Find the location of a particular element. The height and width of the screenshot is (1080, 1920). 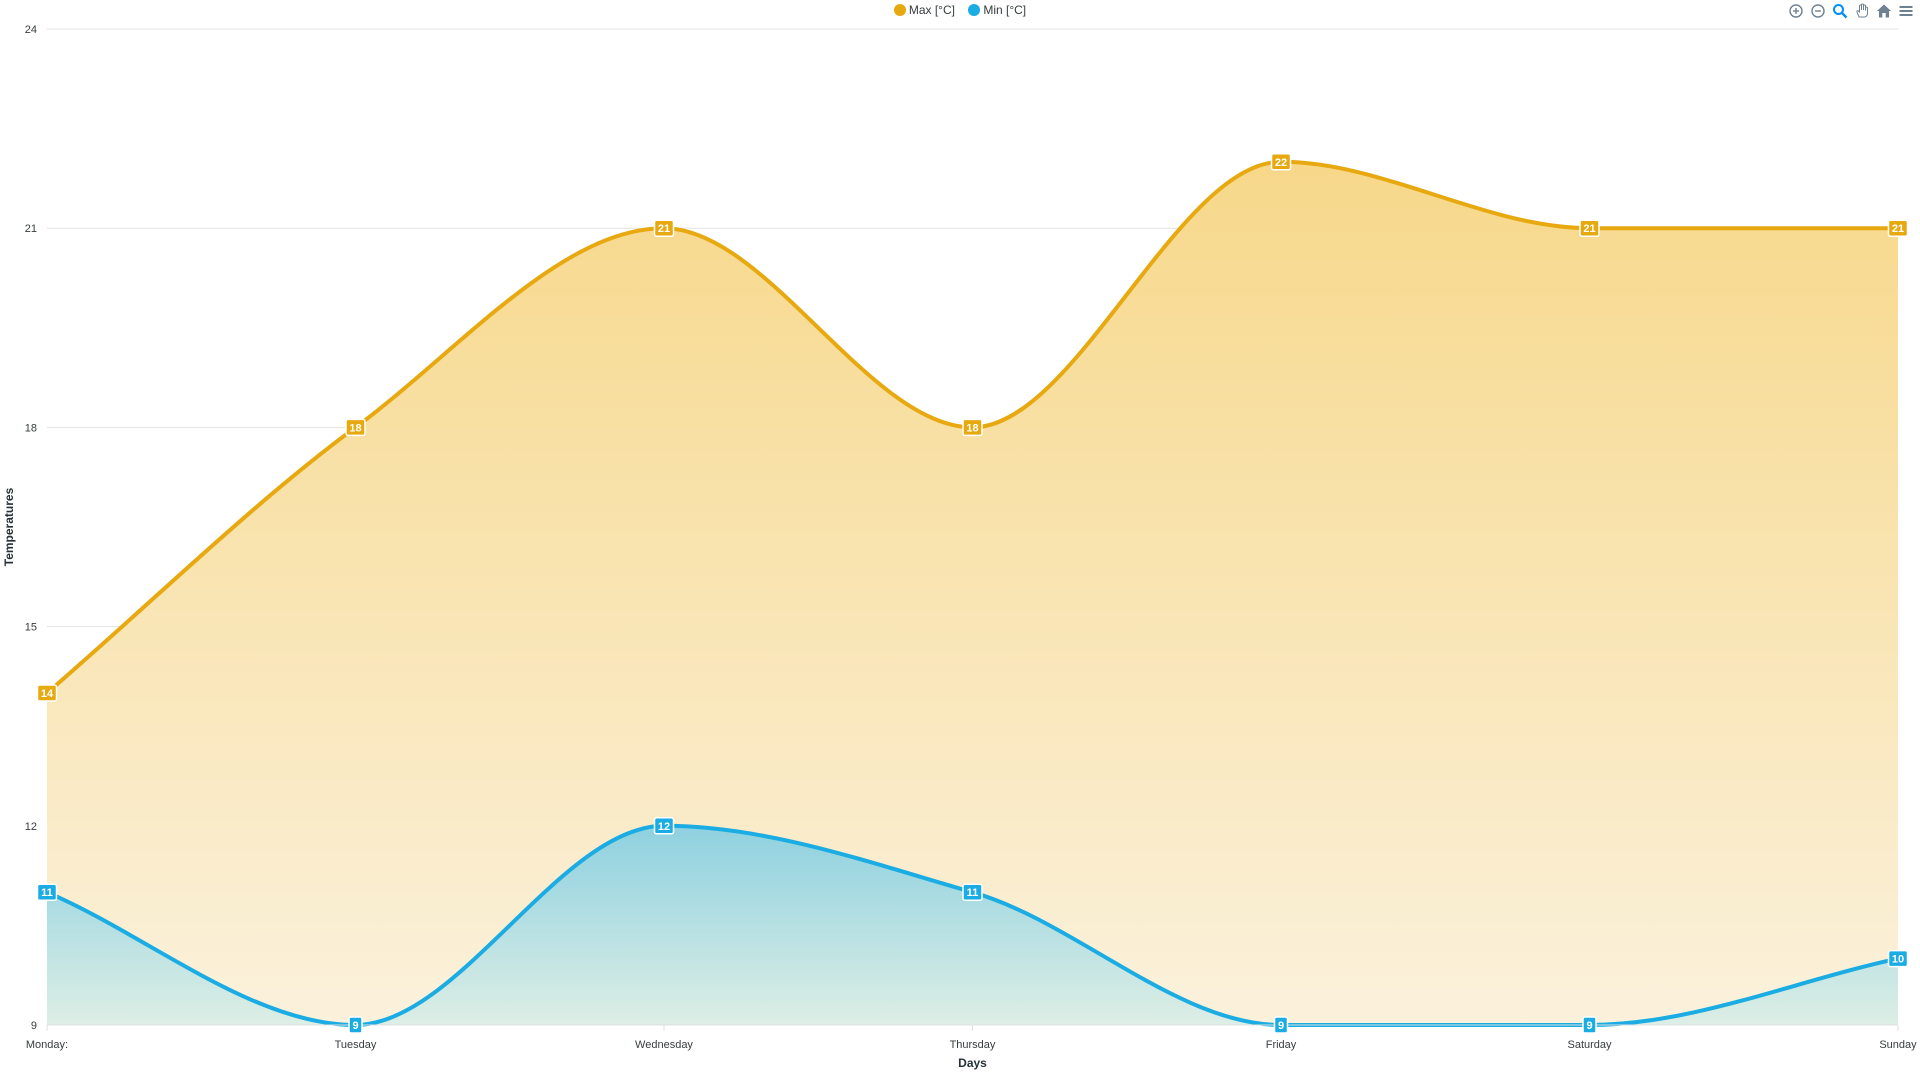

x-tick-label: Wednesday is located at coordinates (664, 1045).